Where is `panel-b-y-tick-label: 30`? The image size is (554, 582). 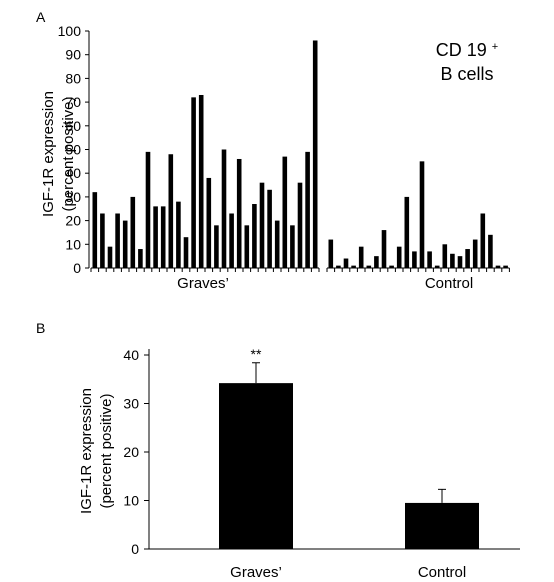 panel-b-y-tick-label: 30 is located at coordinates (131, 404).